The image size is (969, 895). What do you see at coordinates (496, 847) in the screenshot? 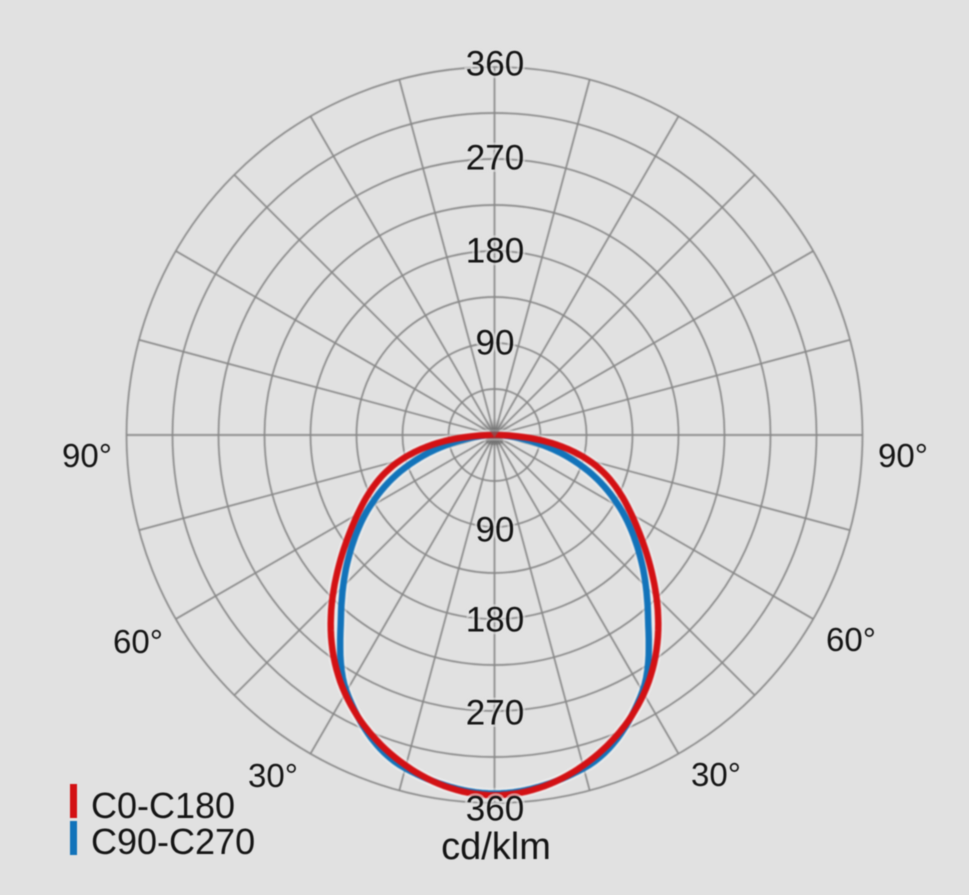
I see `svg-text: cd/klm` at bounding box center [496, 847].